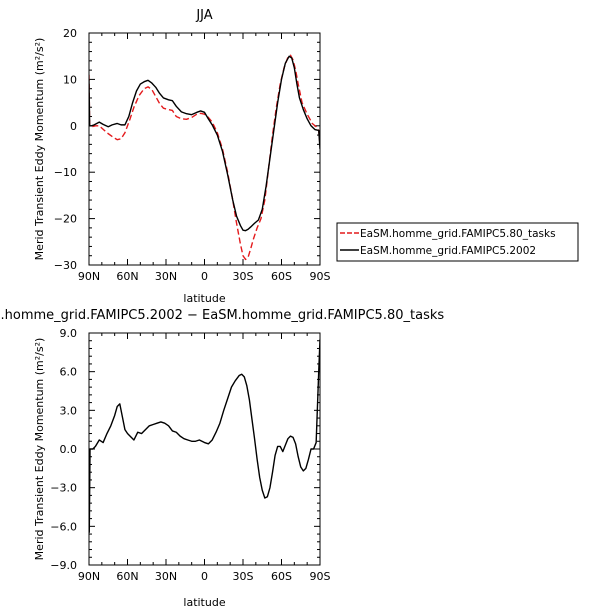 This screenshot has height=612, width=611. What do you see at coordinates (204, 298) in the screenshot?
I see `top-x-axis-title: latitude` at bounding box center [204, 298].